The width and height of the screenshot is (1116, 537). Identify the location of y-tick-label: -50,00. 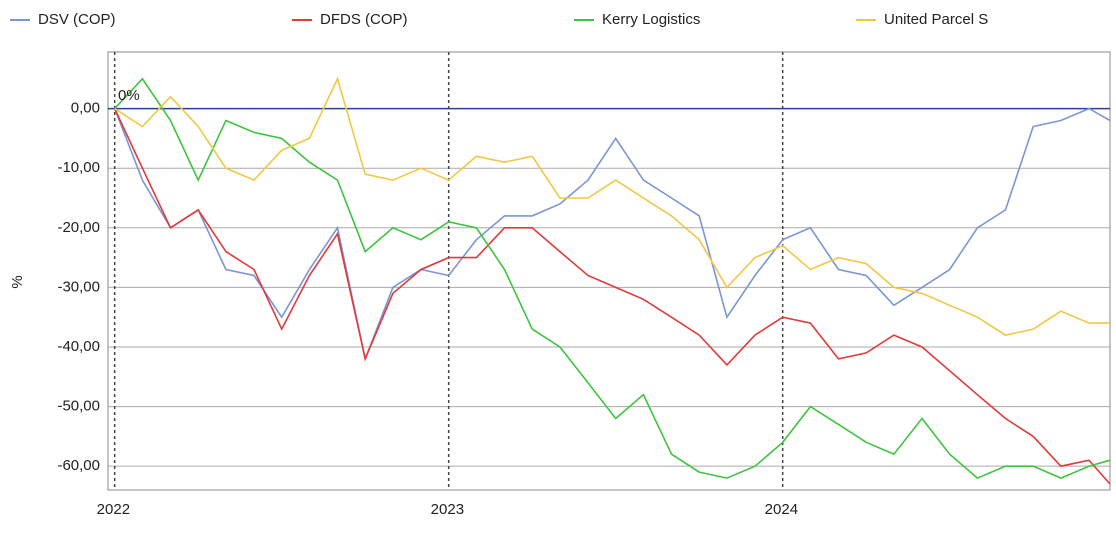
(78, 406).